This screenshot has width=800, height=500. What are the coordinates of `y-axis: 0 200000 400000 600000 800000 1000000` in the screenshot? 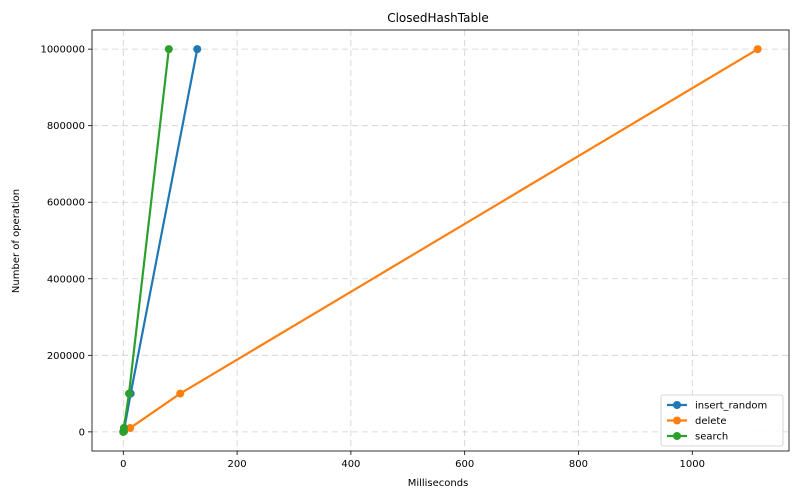 It's located at (66, 241).